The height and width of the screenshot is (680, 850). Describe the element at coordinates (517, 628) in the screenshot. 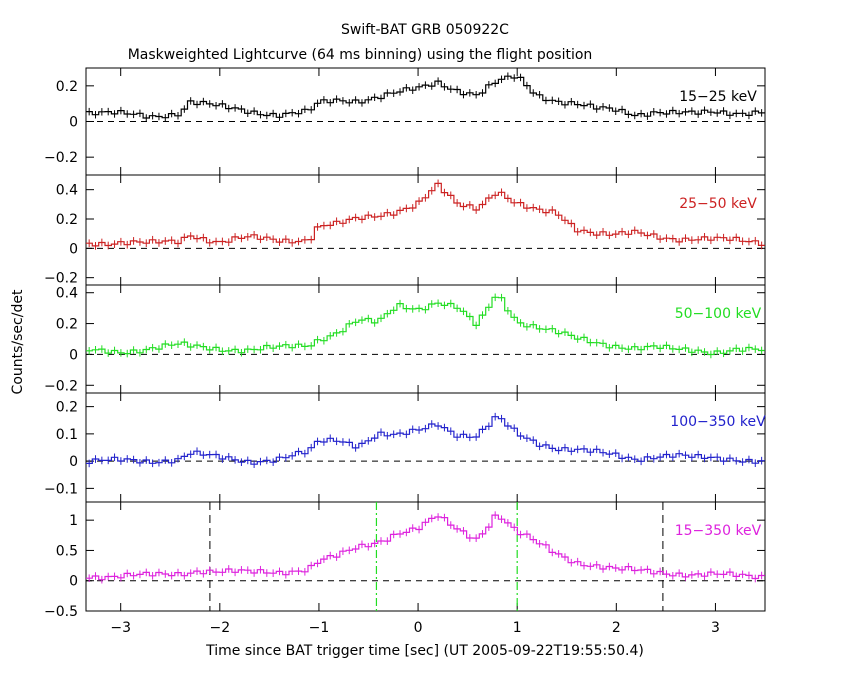

I see `x-tick-label: 1` at that location.